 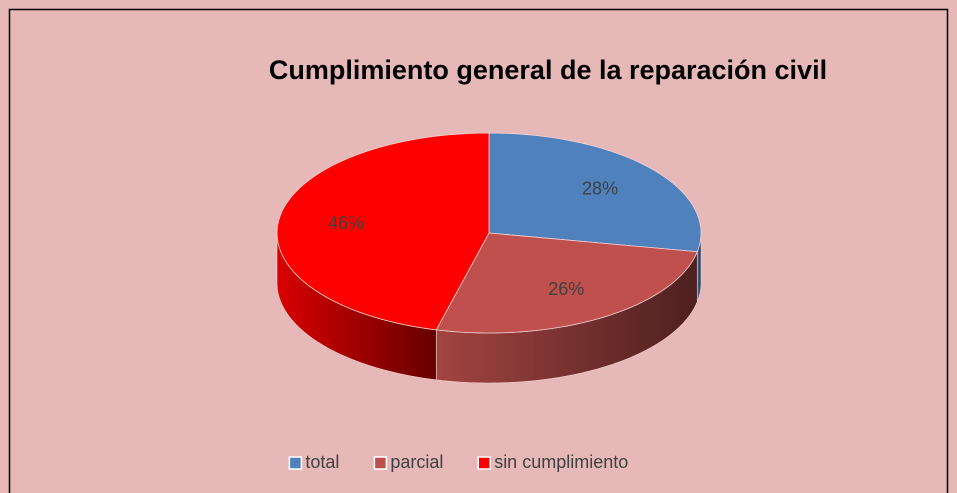 What do you see at coordinates (322, 462) in the screenshot?
I see `legend-label: total` at bounding box center [322, 462].